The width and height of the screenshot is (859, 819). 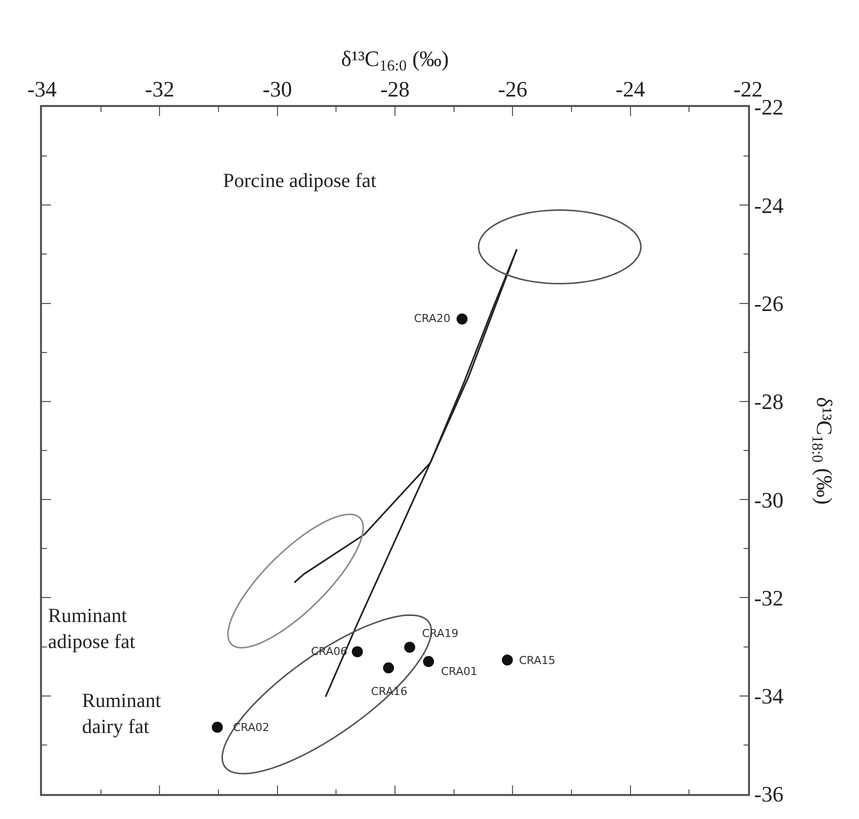 I want to click on y-tick-label: -32, so click(x=769, y=597).